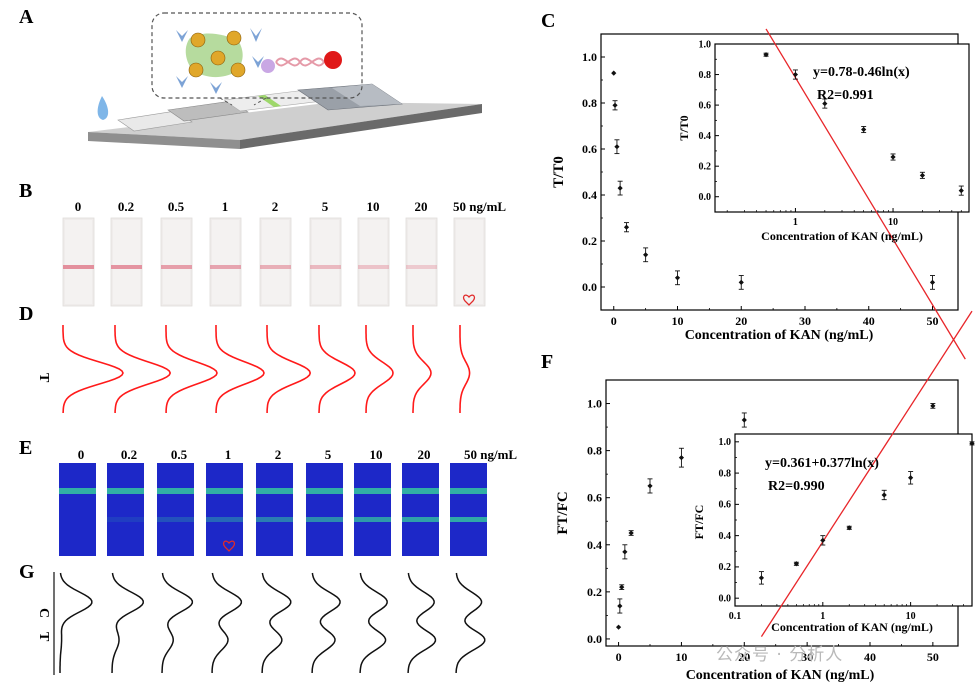  What do you see at coordinates (479, 206) in the screenshot?
I see `strip-label-b: 50 ng/mL` at bounding box center [479, 206].